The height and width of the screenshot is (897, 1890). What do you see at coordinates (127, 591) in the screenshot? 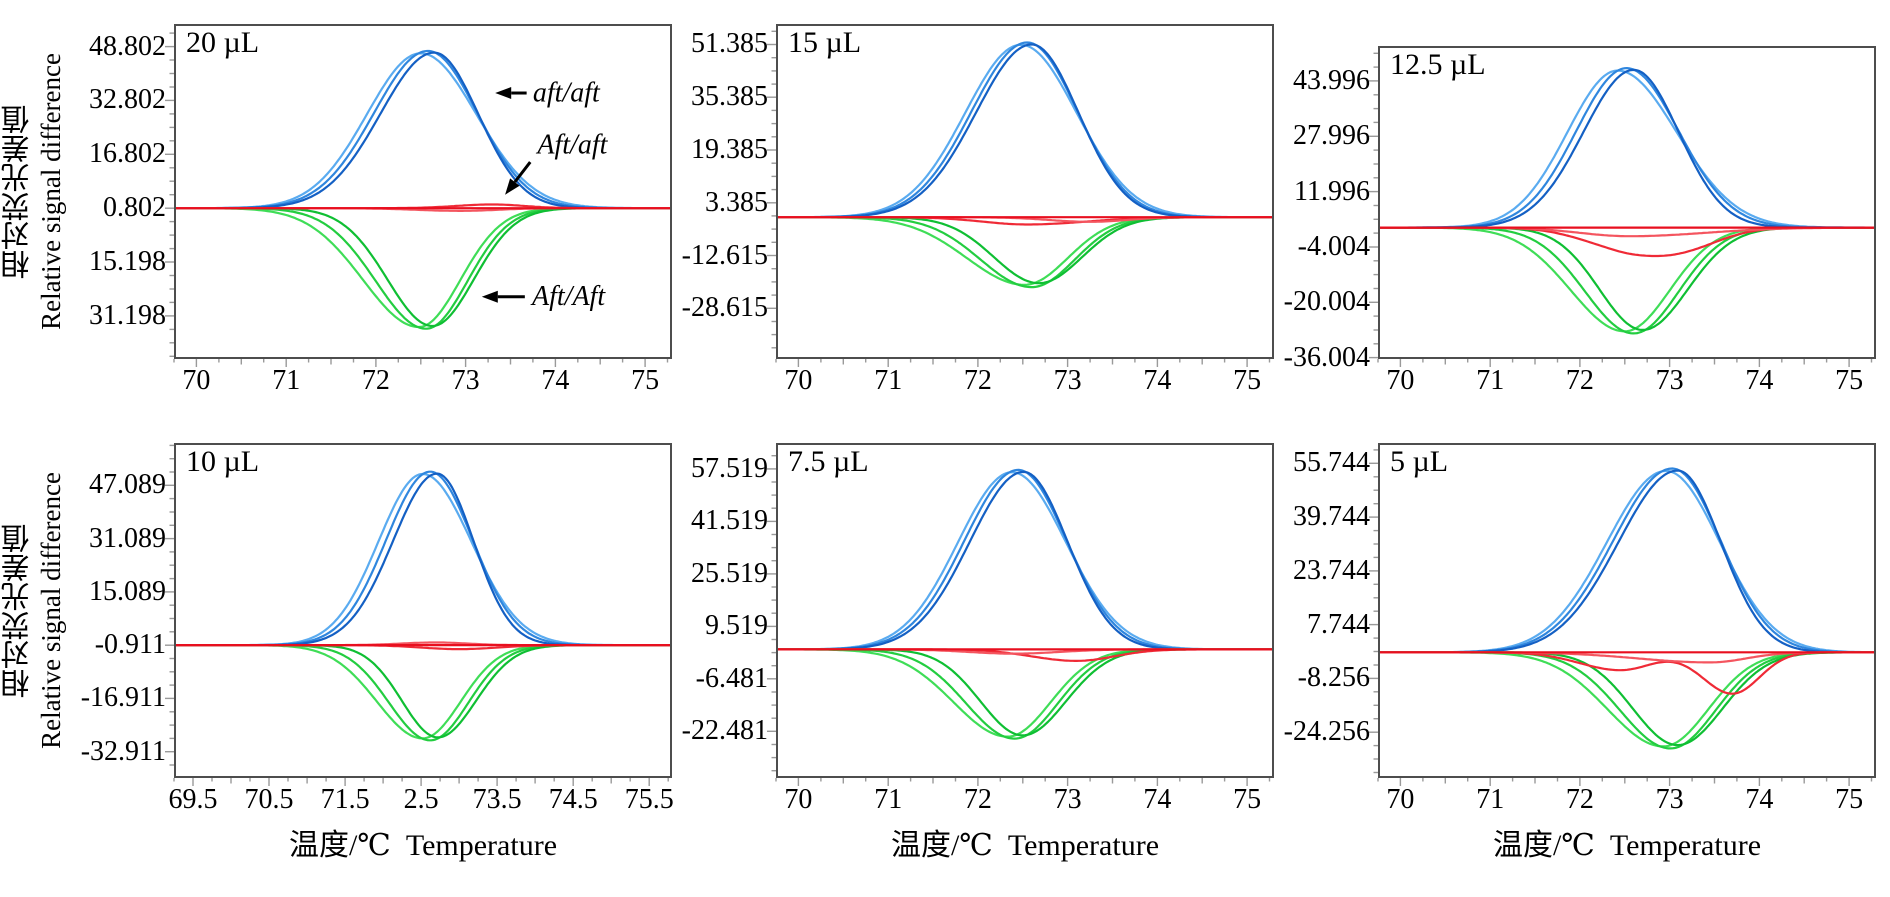
I see `y-tick-label: 15.089` at bounding box center [127, 591].